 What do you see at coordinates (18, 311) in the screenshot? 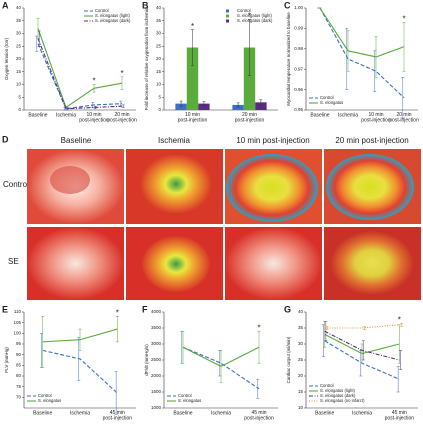
I see `y-tick-label: 110` at bounding box center [18, 311].